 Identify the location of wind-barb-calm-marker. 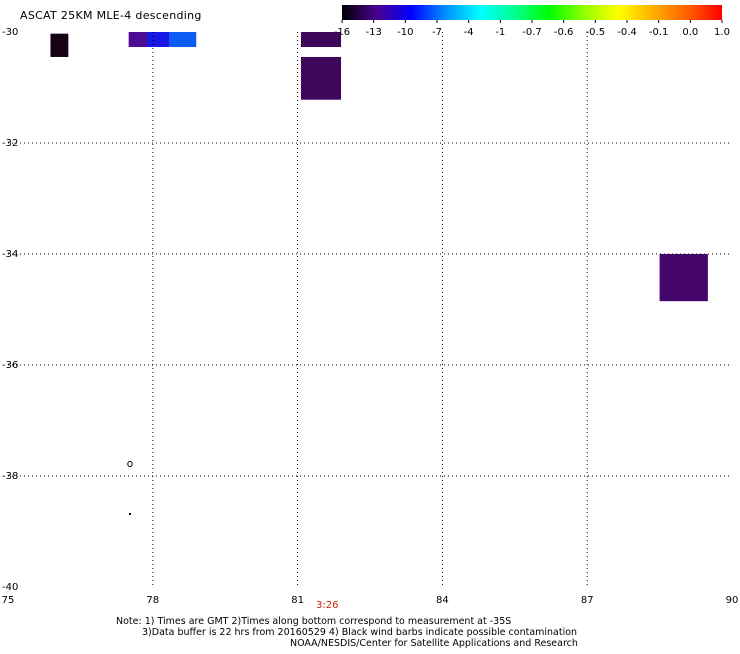
(130, 464).